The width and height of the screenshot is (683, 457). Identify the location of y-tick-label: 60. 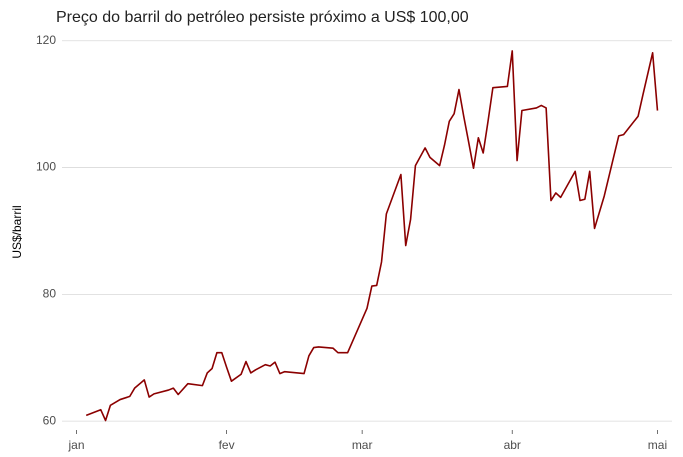
(50, 420).